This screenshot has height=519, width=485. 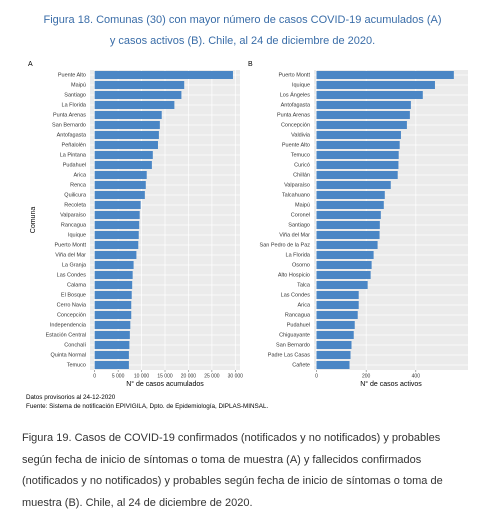 What do you see at coordinates (75, 205) in the screenshot?
I see `y-tick-label: Recoleta` at bounding box center [75, 205].